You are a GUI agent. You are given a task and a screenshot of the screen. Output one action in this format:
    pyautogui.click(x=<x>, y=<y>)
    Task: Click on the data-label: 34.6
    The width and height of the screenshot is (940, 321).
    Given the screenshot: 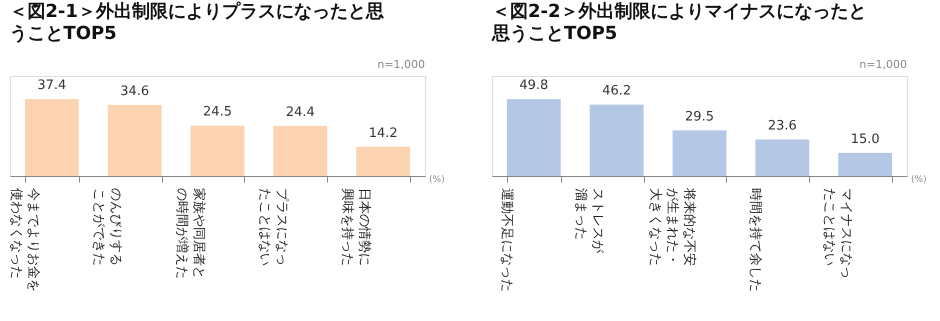 What is the action you would take?
    pyautogui.click(x=135, y=91)
    